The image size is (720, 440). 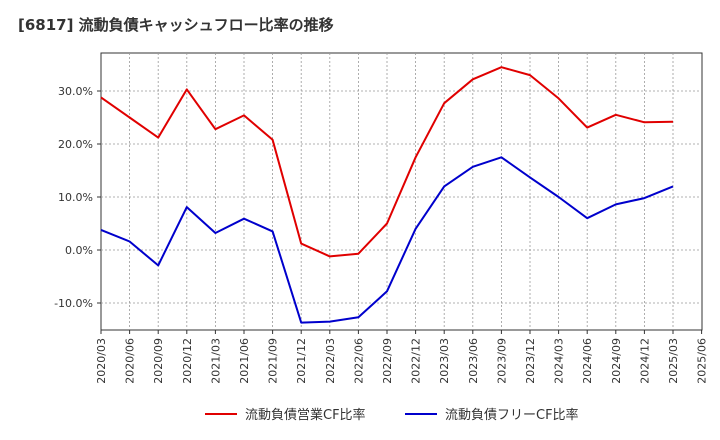 I want to click on x-tick-label: 2022/03, so click(x=330, y=361).